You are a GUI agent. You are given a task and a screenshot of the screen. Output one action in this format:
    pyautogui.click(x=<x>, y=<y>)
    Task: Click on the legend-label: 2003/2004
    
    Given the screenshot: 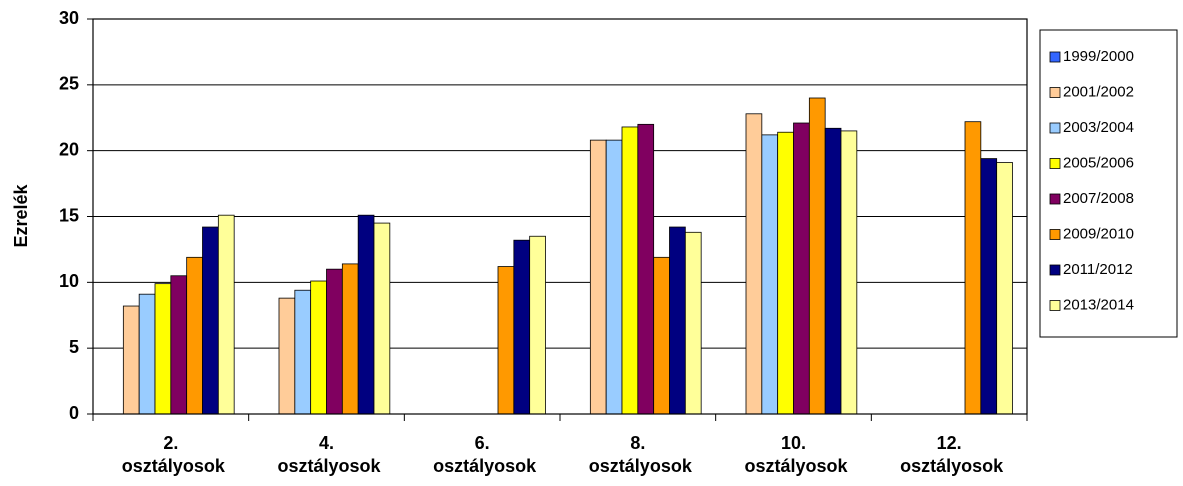 What is the action you would take?
    pyautogui.click(x=1098, y=127)
    